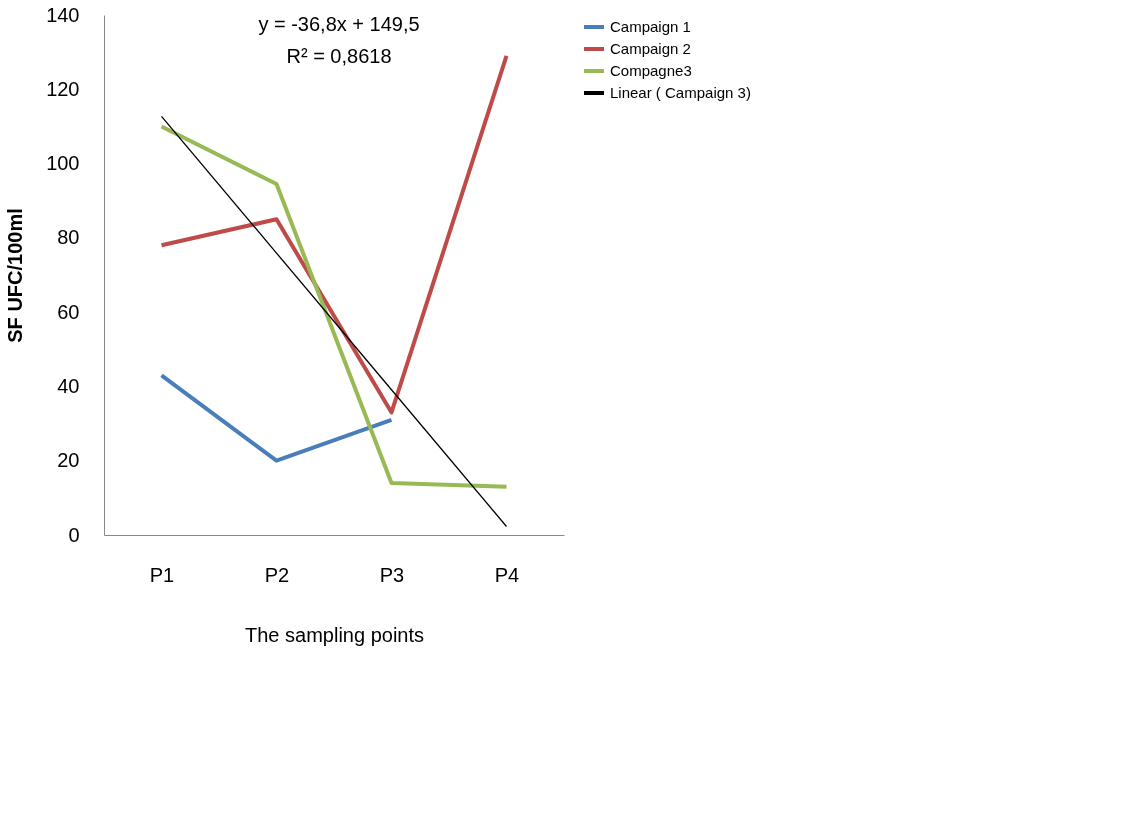  Describe the element at coordinates (650, 26) in the screenshot. I see `legend-label: Campaign 1` at that location.